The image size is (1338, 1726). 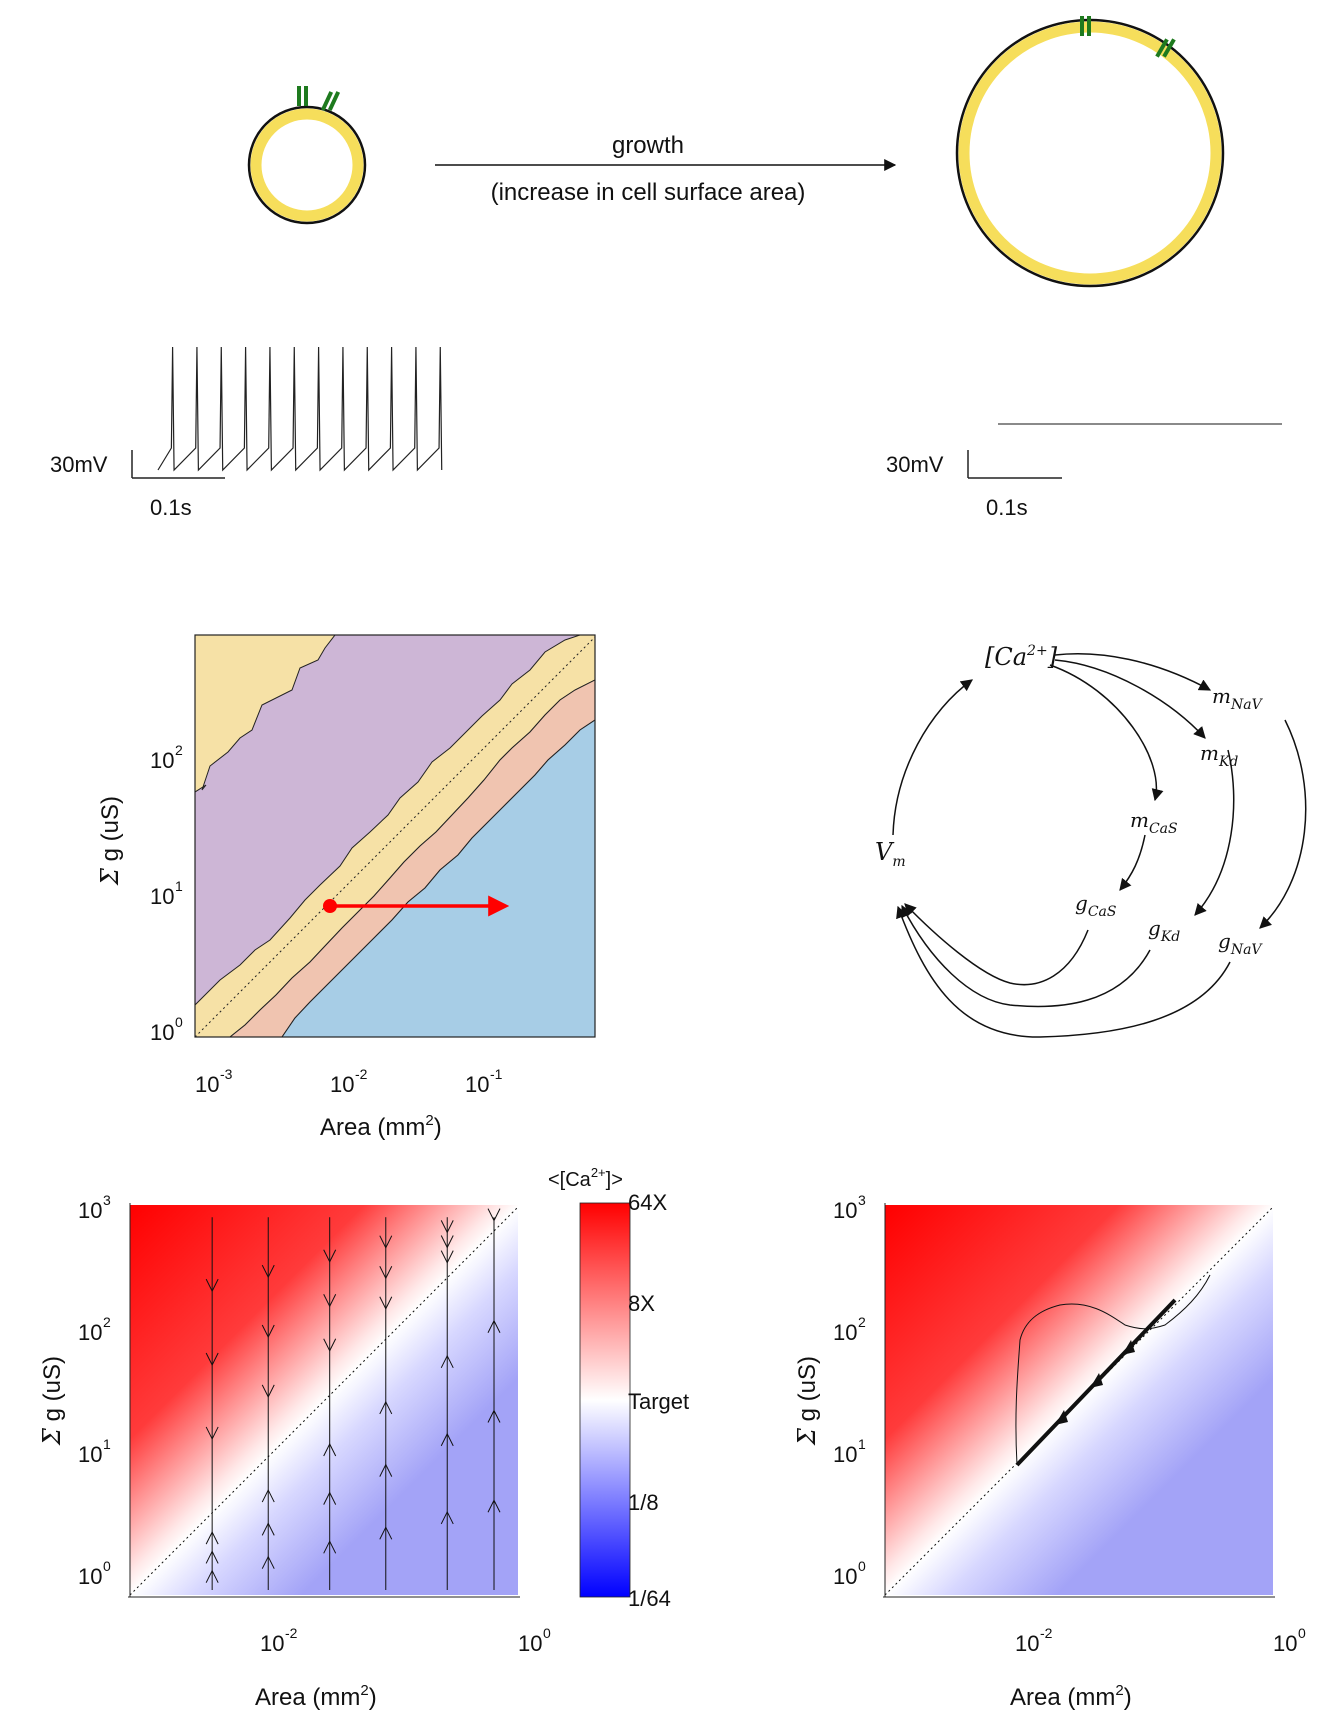 I want to click on ytick-c-0: 10, so click(x=162, y=1032).